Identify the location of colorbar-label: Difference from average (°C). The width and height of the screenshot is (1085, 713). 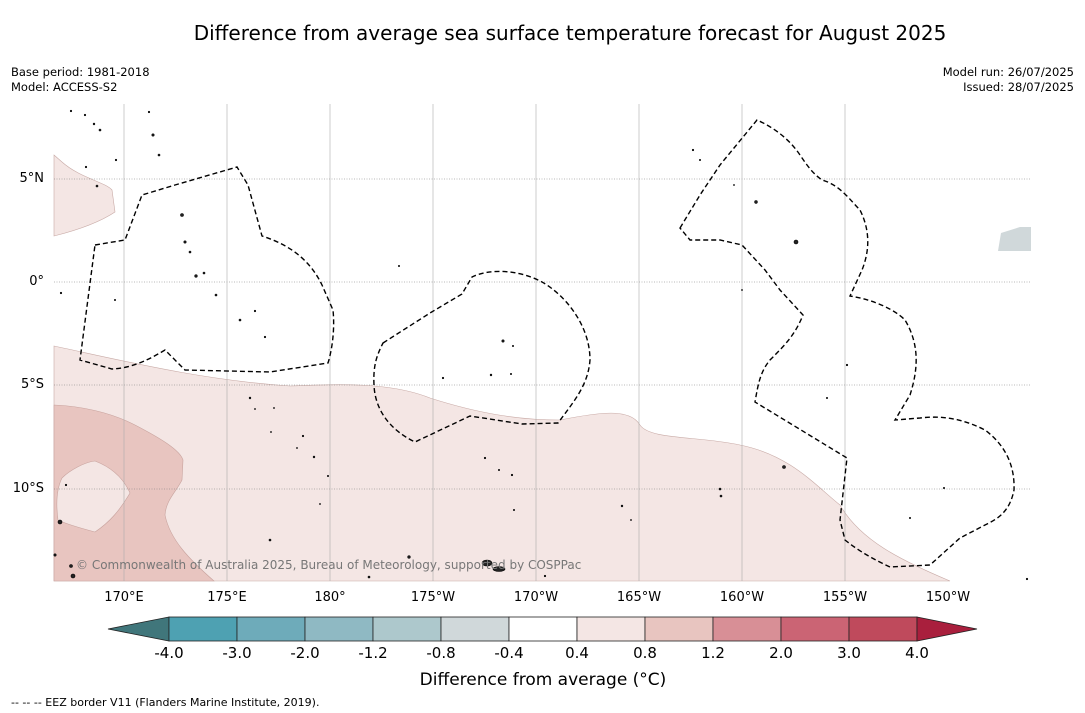
(543, 680).